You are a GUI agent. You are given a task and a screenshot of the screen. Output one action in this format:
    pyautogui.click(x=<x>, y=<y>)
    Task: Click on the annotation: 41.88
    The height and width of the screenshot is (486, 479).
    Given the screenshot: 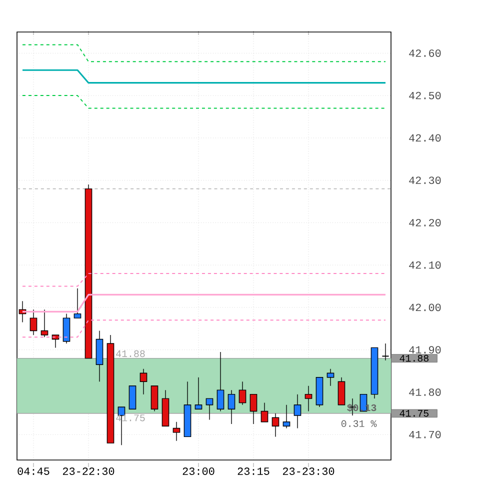 What is the action you would take?
    pyautogui.click(x=130, y=354)
    